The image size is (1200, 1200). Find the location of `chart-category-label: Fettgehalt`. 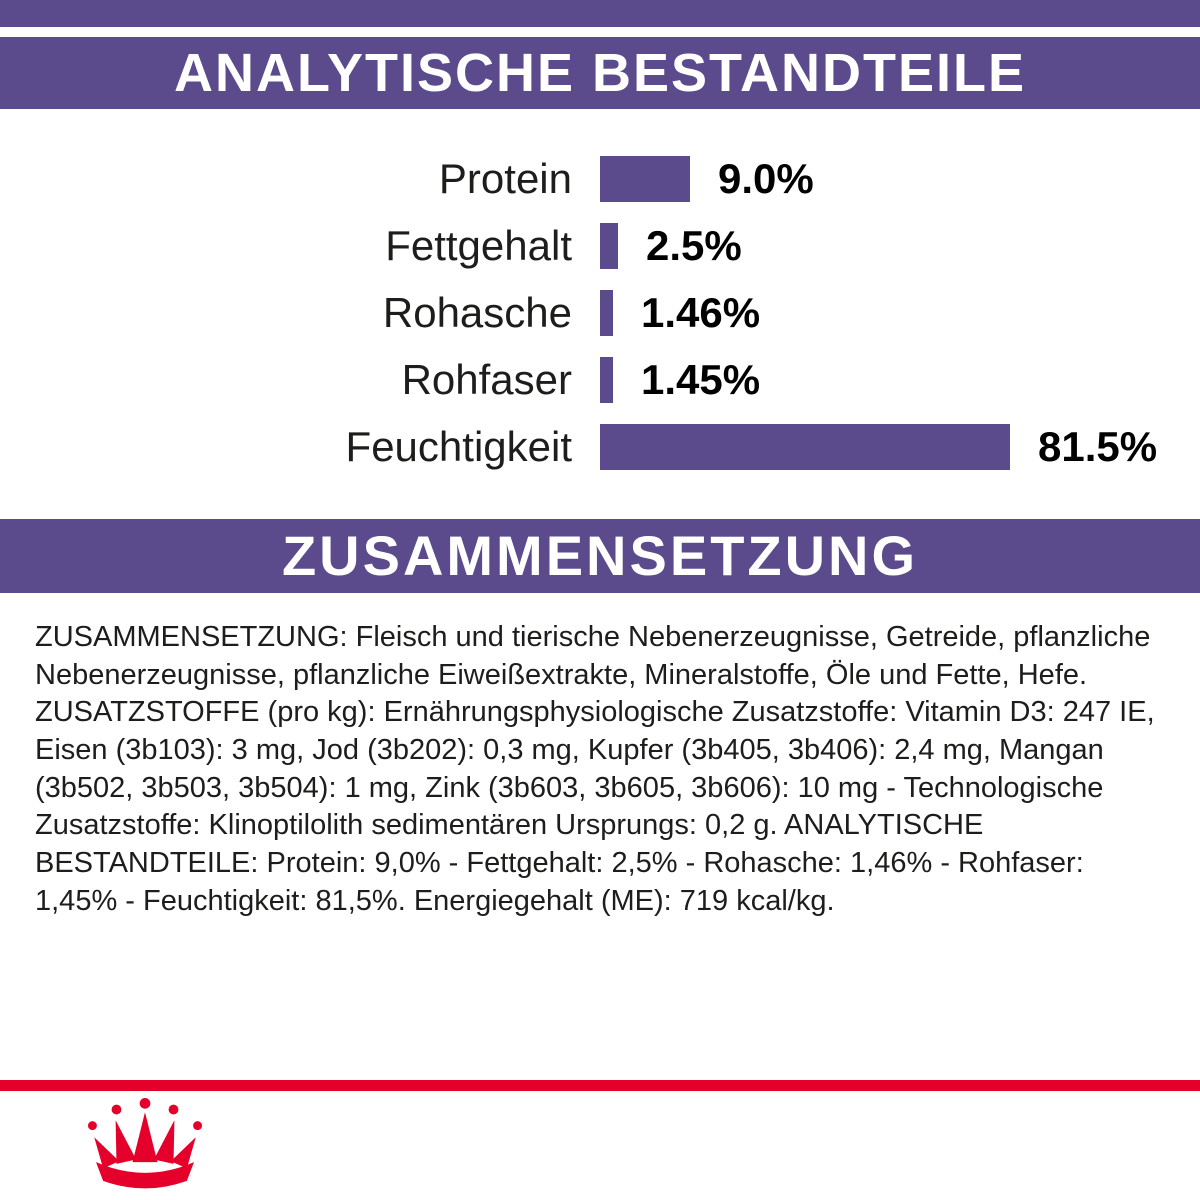

chart-category-label: Fettgehalt is located at coordinates (478, 245).